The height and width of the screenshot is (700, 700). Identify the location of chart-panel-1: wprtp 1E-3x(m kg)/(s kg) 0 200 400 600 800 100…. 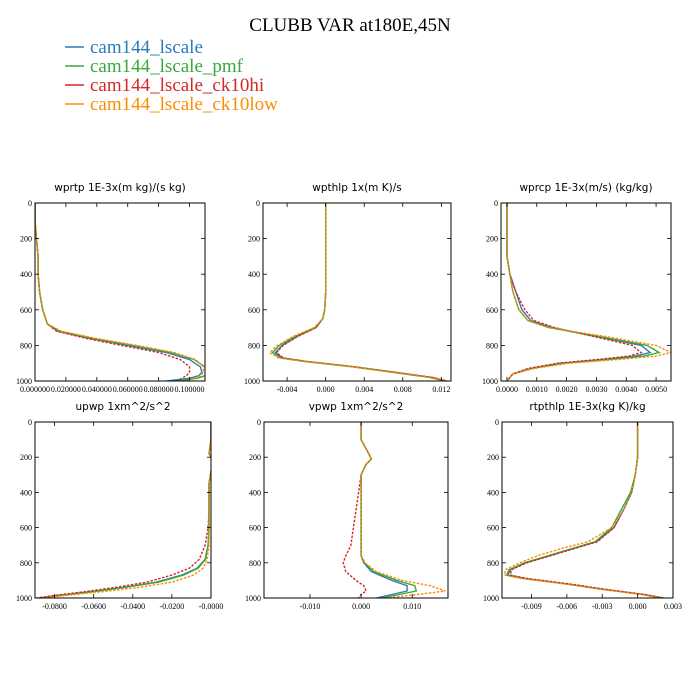
(111, 288).